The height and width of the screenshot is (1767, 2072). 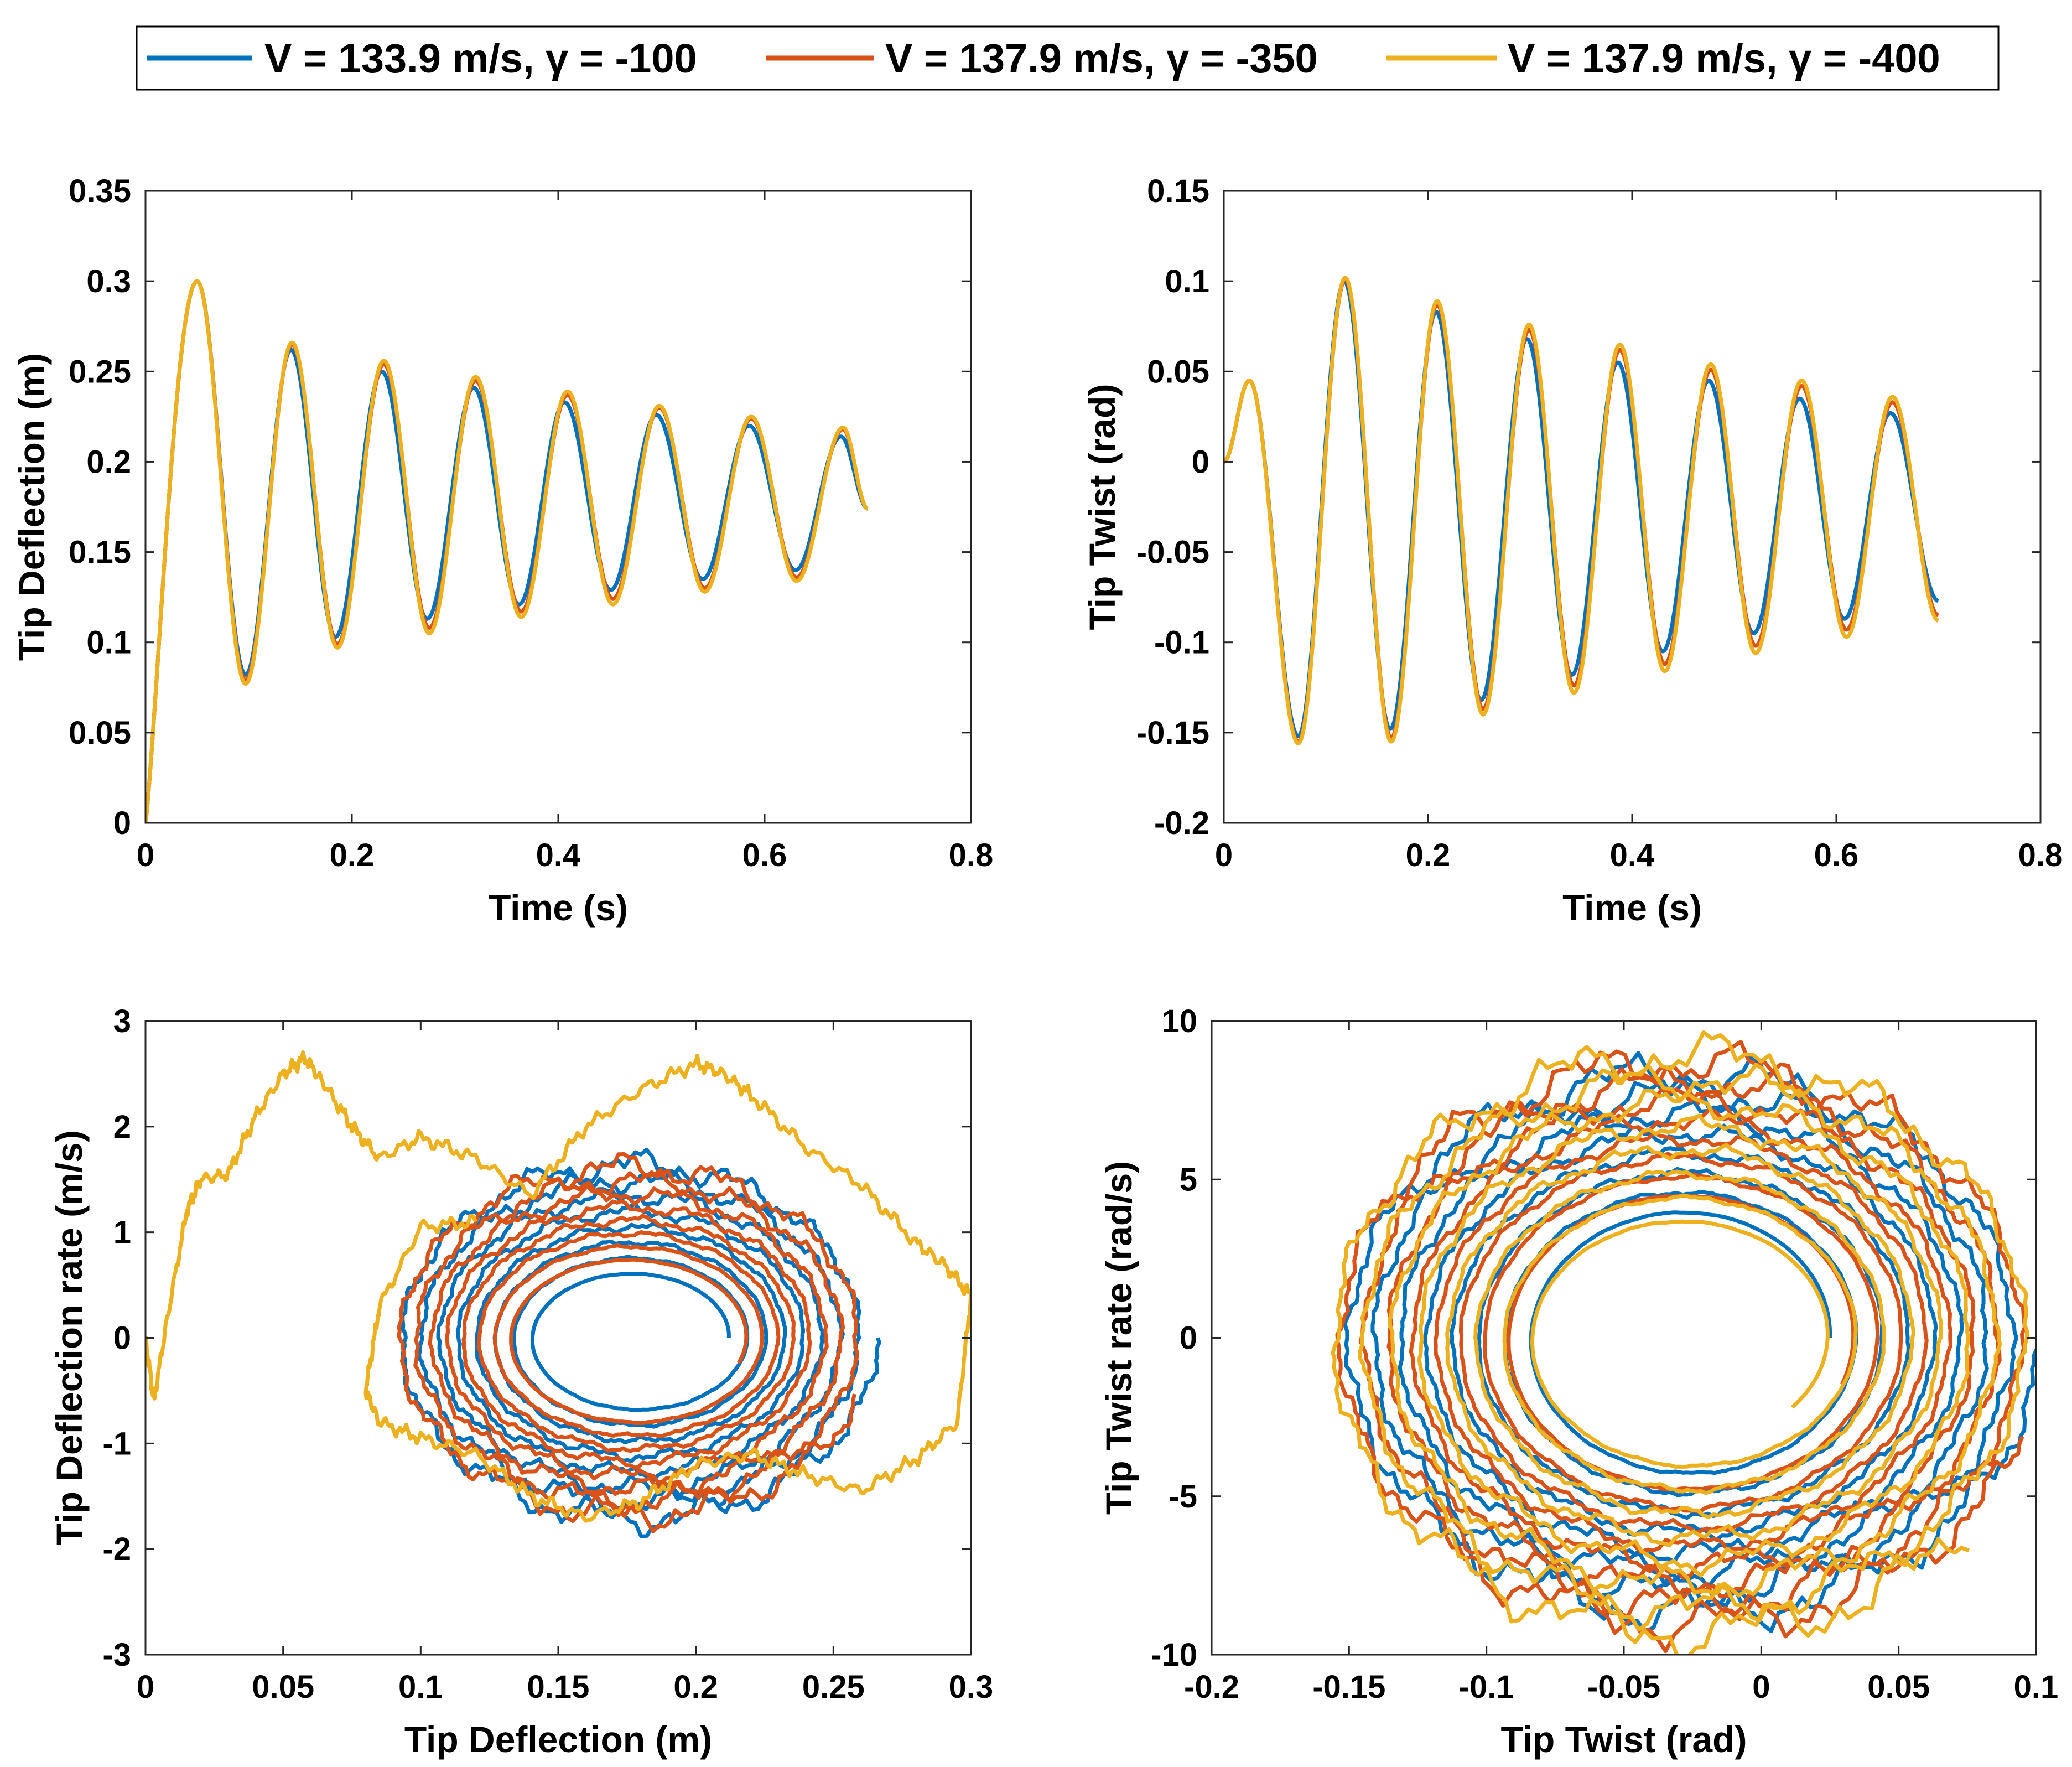 What do you see at coordinates (116, 1444) in the screenshot?
I see `y-tick-label: -1` at bounding box center [116, 1444].